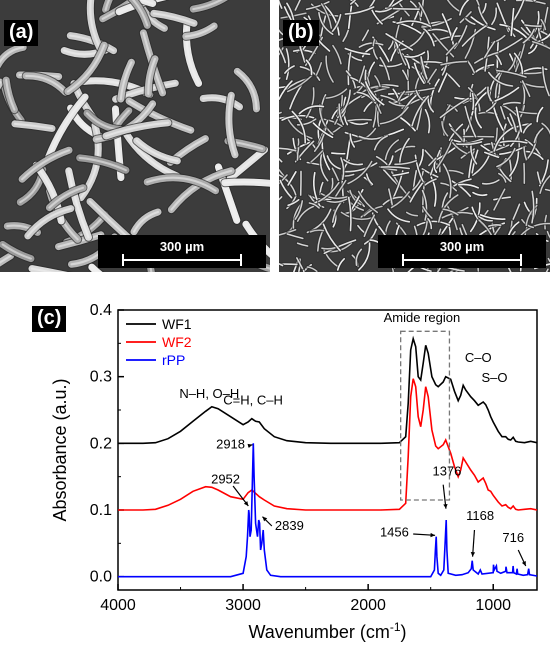 This screenshot has width=550, height=672. Describe the element at coordinates (327, 390) in the screenshot. I see `series-line-wf1` at that location.